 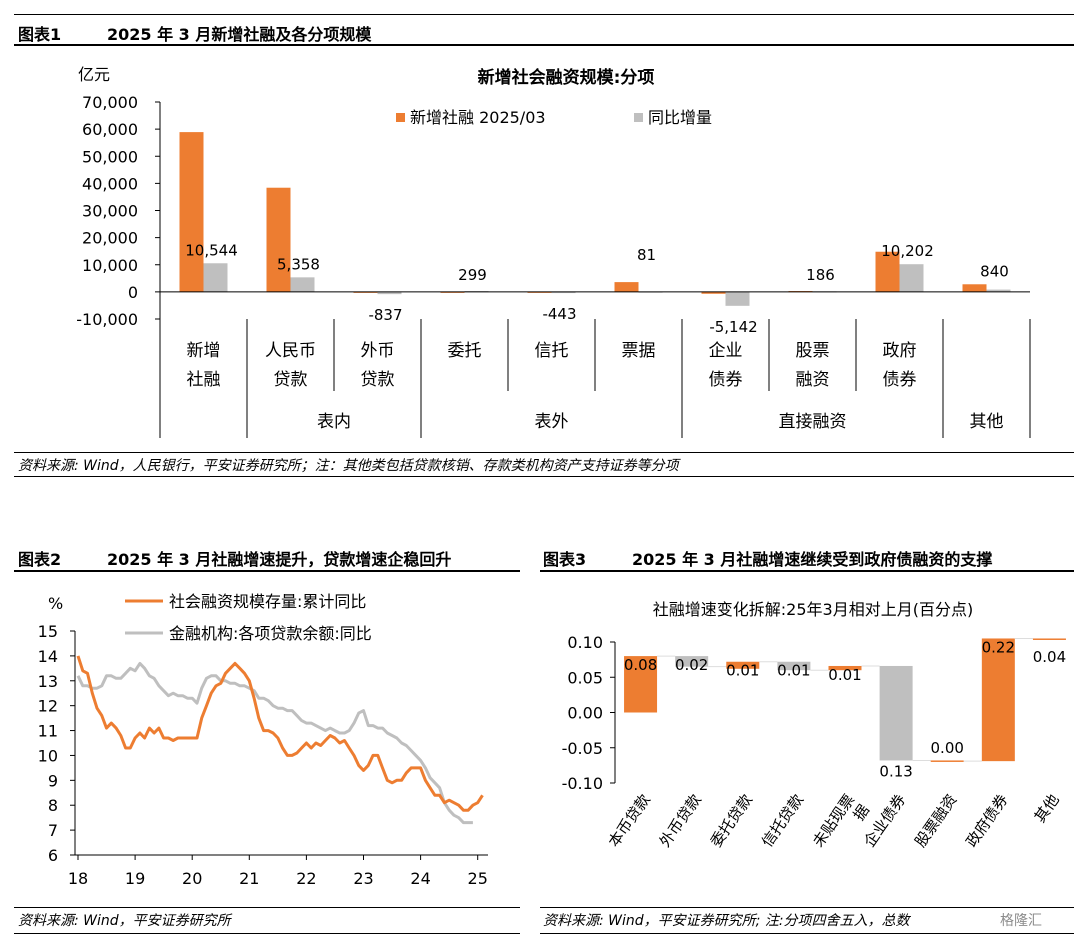 What do you see at coordinates (135, 878) in the screenshot?
I see `fig2-x-tick-label: 19` at bounding box center [135, 878].